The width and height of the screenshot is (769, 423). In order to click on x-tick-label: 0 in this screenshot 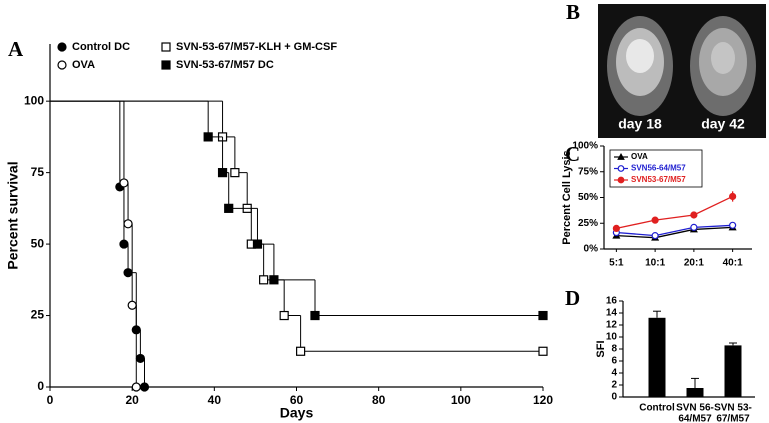, I will do `click(50, 400)`.